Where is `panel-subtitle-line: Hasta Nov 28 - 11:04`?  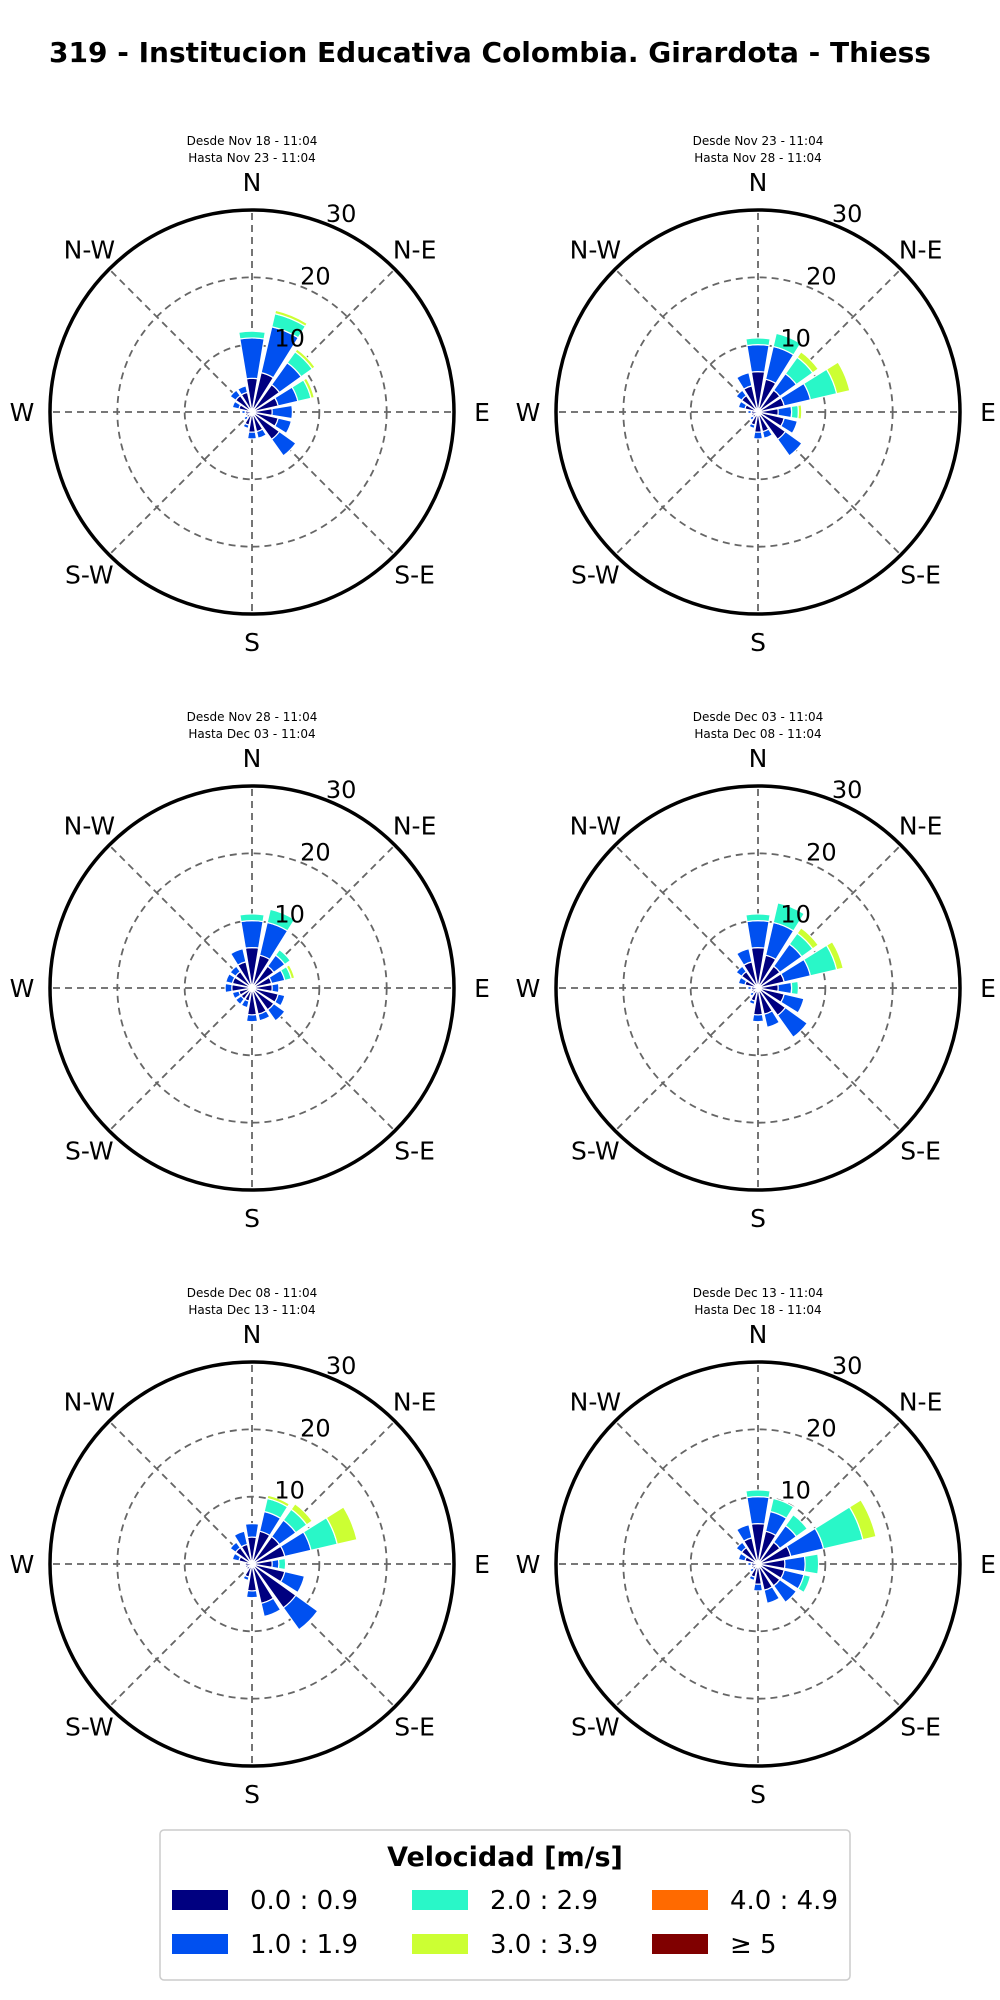
panel-subtitle-line: Hasta Nov 28 - 11:04 is located at coordinates (758, 158).